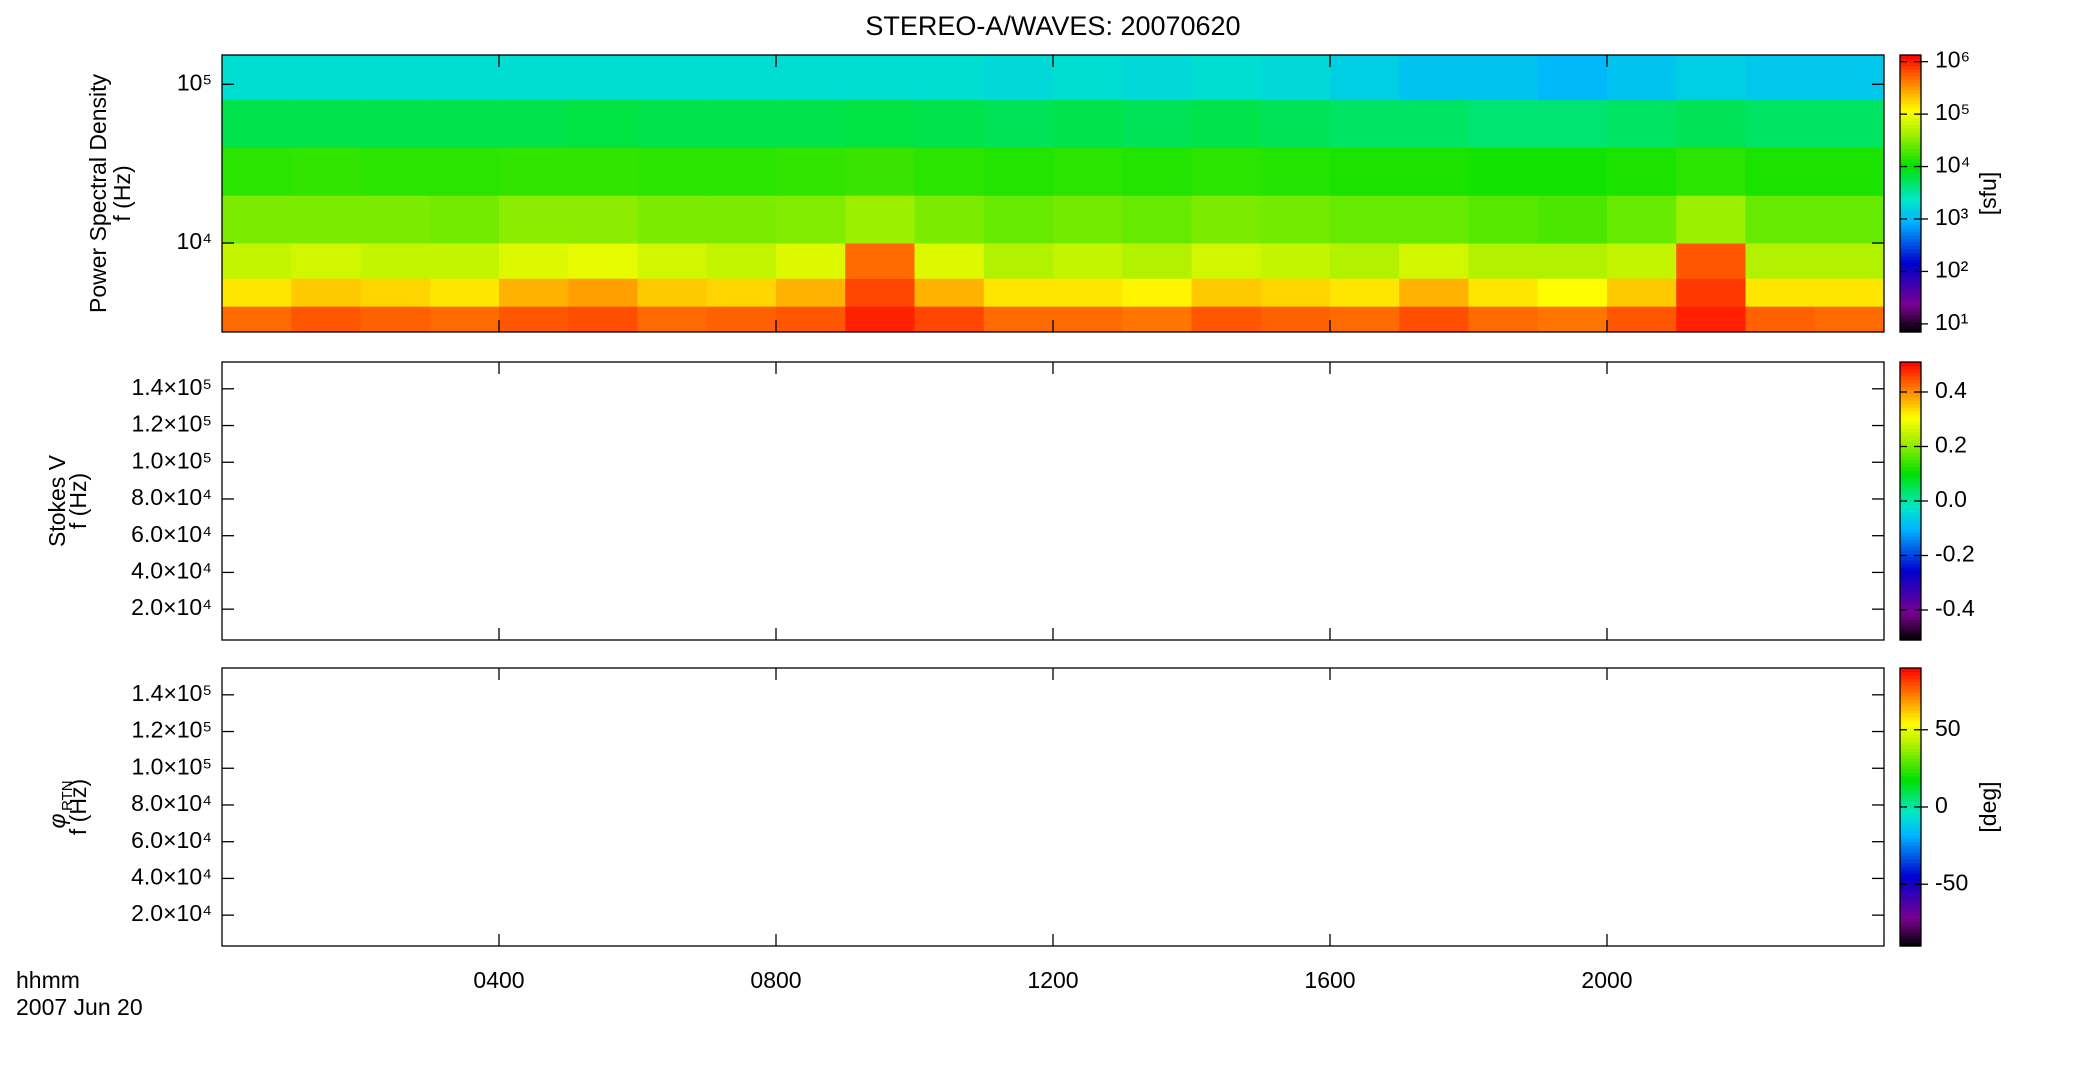 Image resolution: width=2096 pixels, height=1080 pixels. I want to click on x-tick-label: 2000, so click(1606, 980).